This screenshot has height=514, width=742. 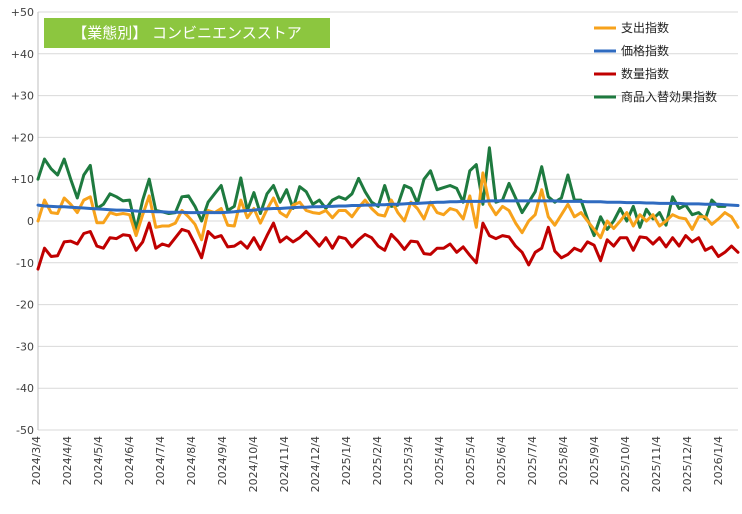 I want to click on x-tick-label: 2025/7/4, so click(x=532, y=460).